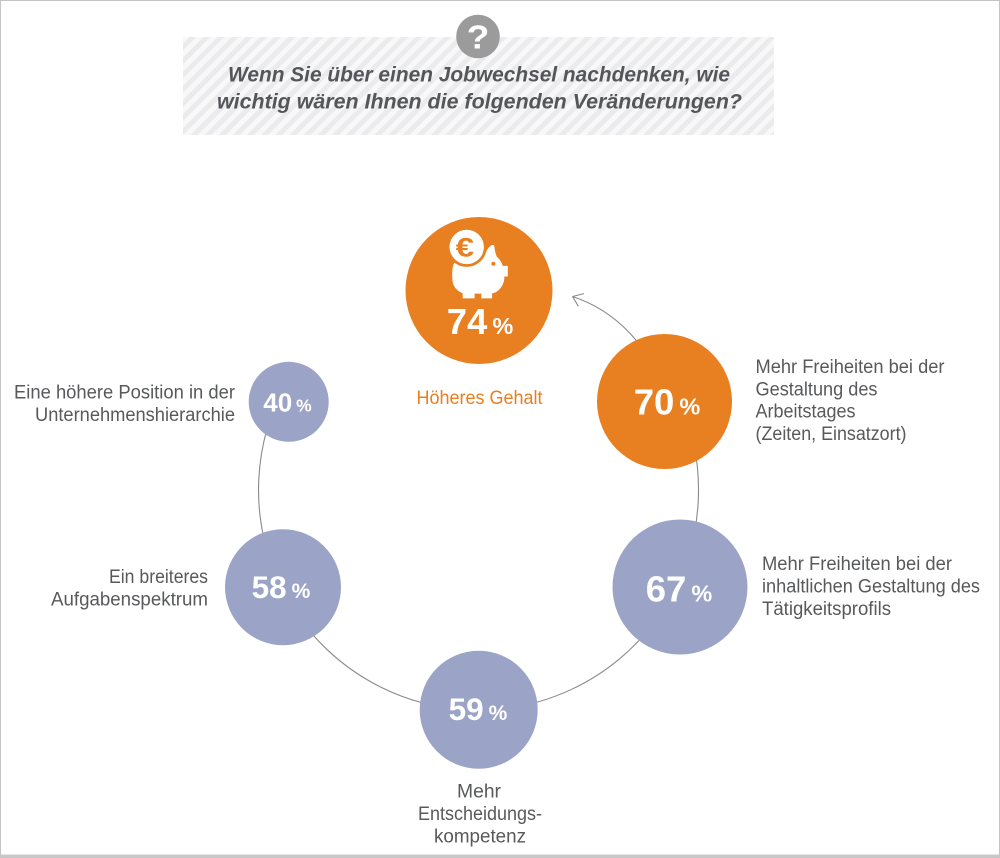 The height and width of the screenshot is (858, 1000). I want to click on svg-text: Unternehmenshierarchie, so click(135, 415).